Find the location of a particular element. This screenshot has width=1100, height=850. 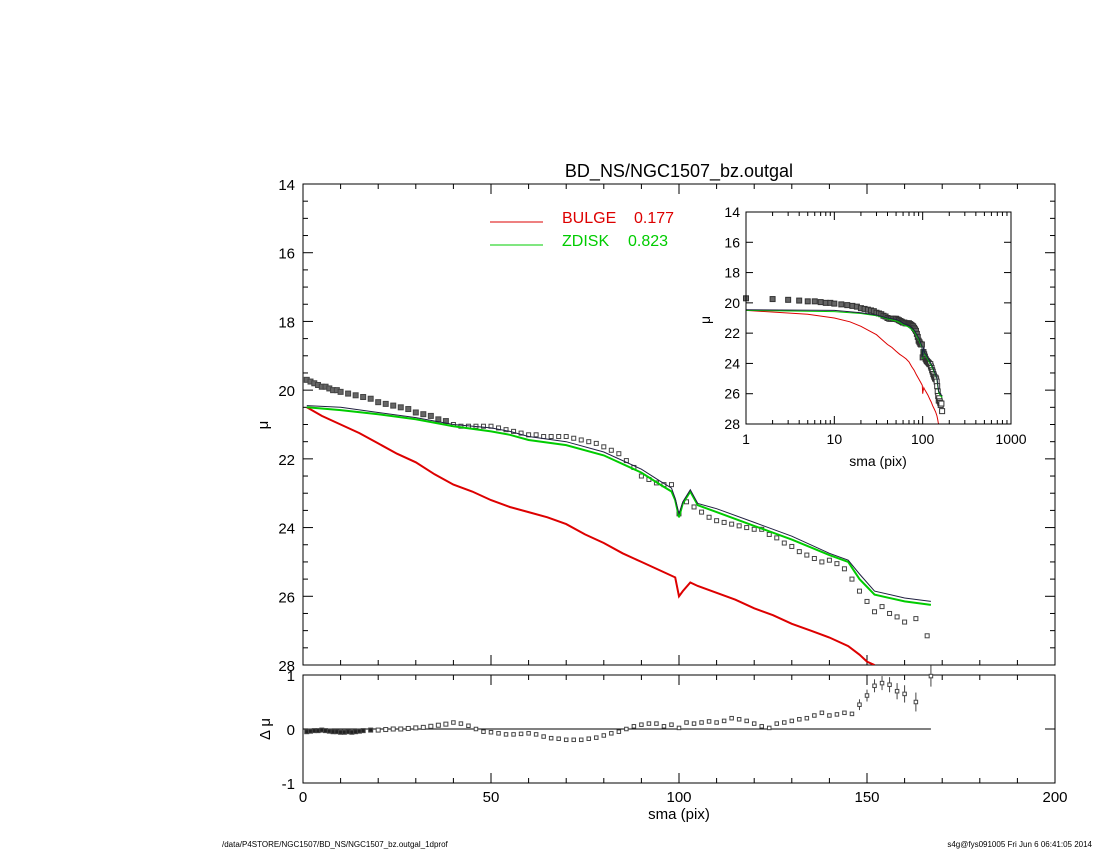

x-tick-label: 200 is located at coordinates (1054, 797).